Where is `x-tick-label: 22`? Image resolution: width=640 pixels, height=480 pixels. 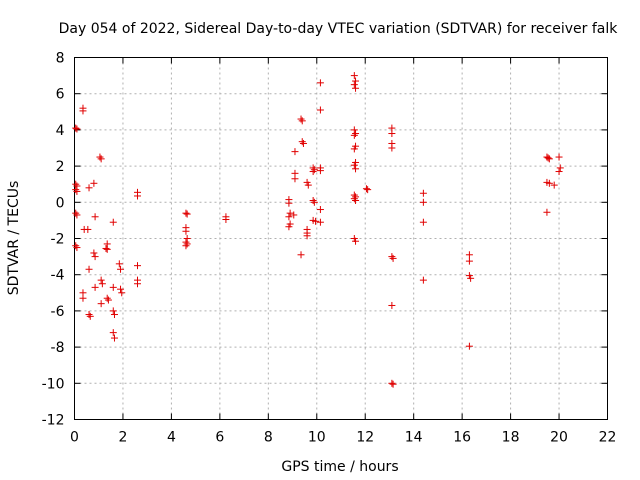 x-tick-label: 22 is located at coordinates (608, 438).